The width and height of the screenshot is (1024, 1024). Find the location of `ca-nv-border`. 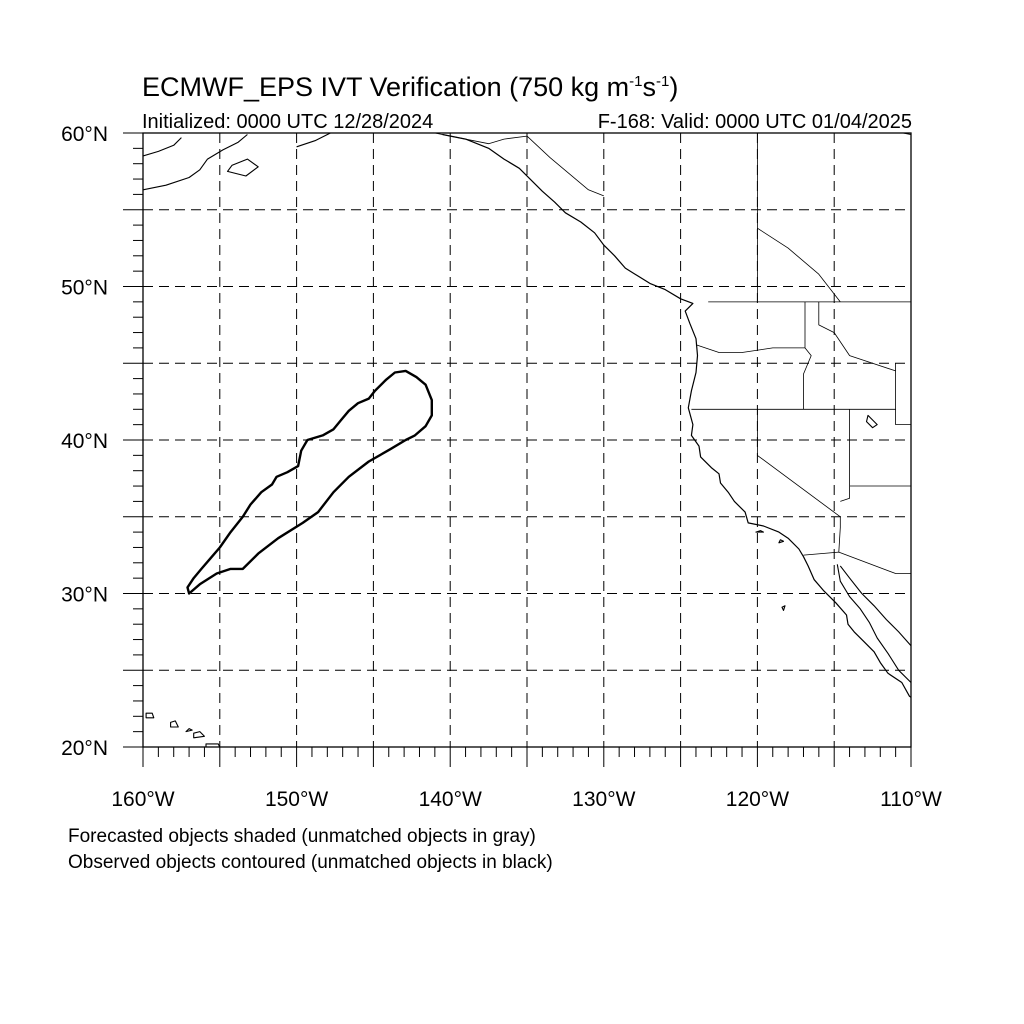

ca-nv-border is located at coordinates (799, 481).